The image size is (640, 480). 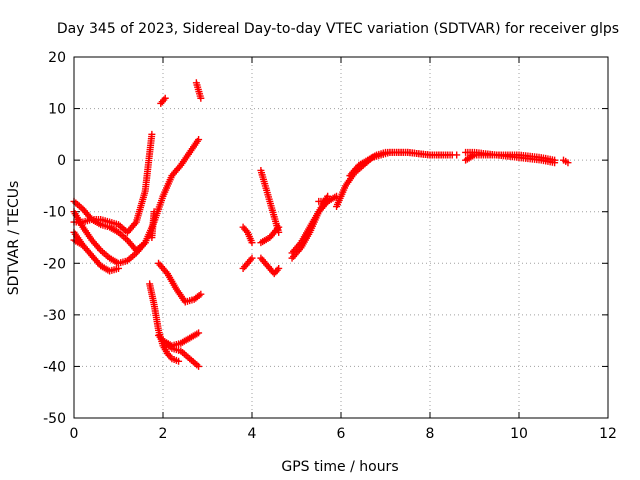 What do you see at coordinates (252, 434) in the screenshot?
I see `x-tick-label: 4` at bounding box center [252, 434].